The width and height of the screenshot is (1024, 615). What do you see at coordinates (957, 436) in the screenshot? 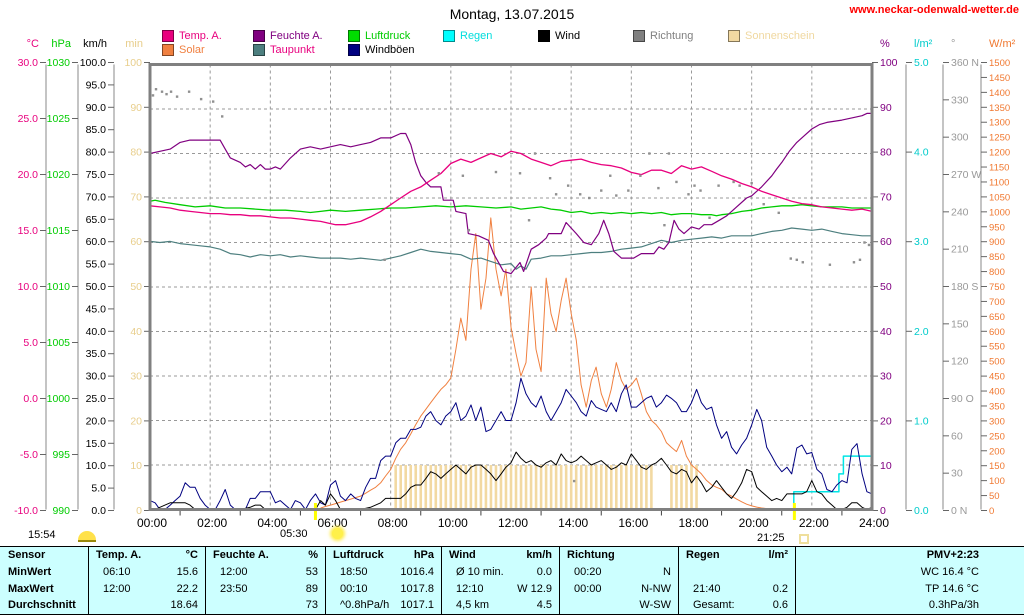
I see `svg-text: 60` at bounding box center [957, 436].